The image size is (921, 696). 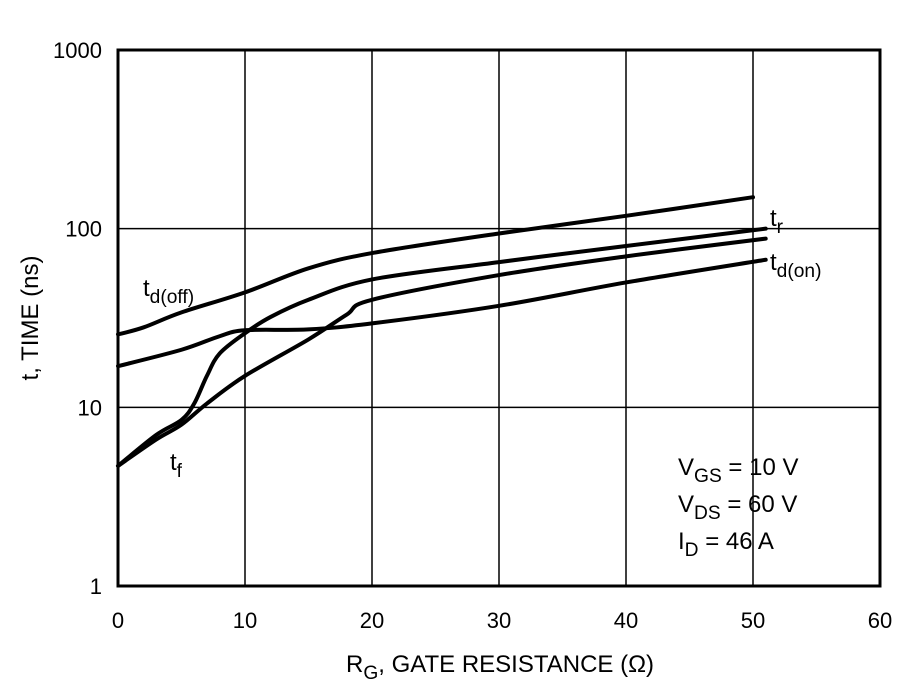 I want to click on series-label-tdon: td(on), so click(x=795, y=265).